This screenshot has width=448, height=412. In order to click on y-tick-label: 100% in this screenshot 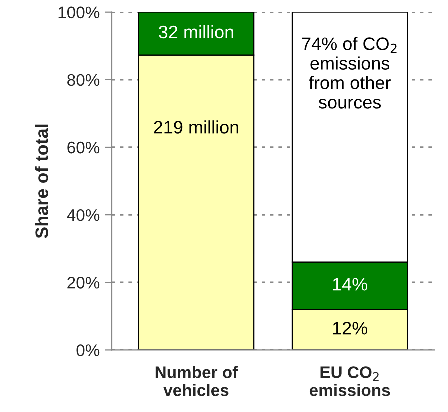, I will do `click(79, 12)`.